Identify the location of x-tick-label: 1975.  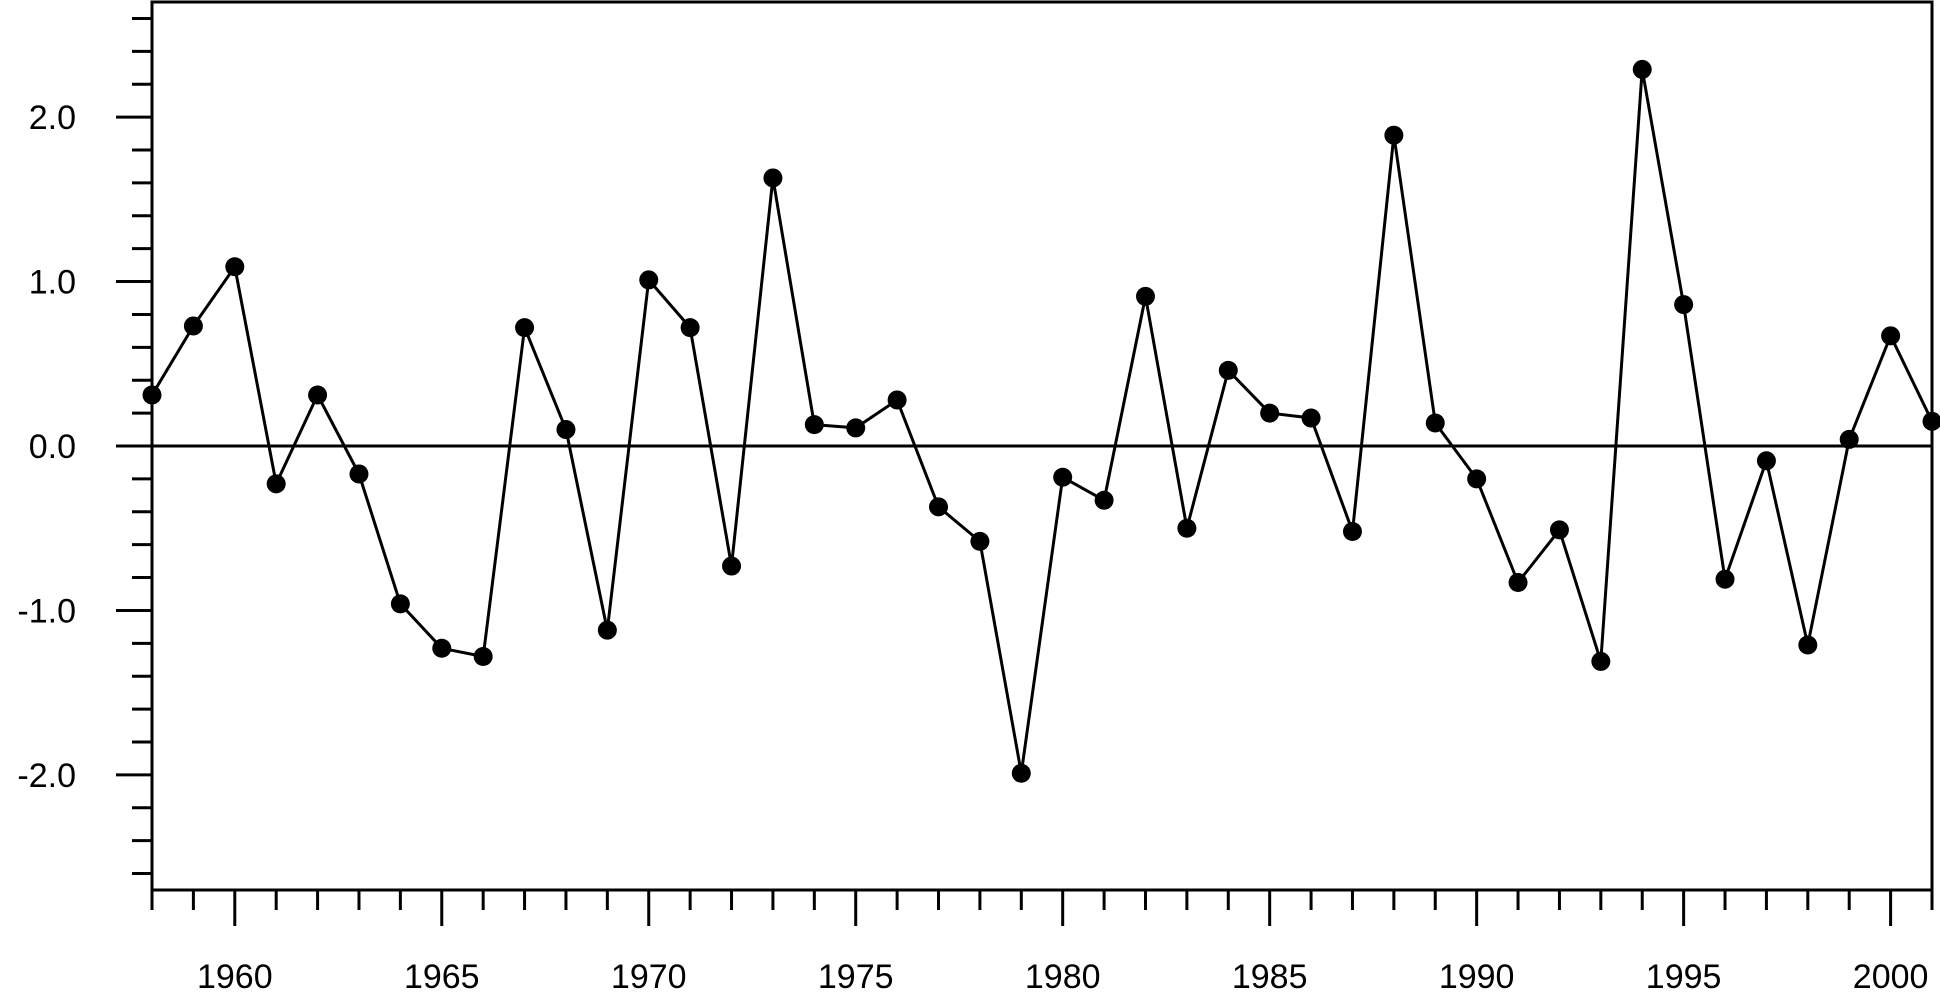
(856, 977).